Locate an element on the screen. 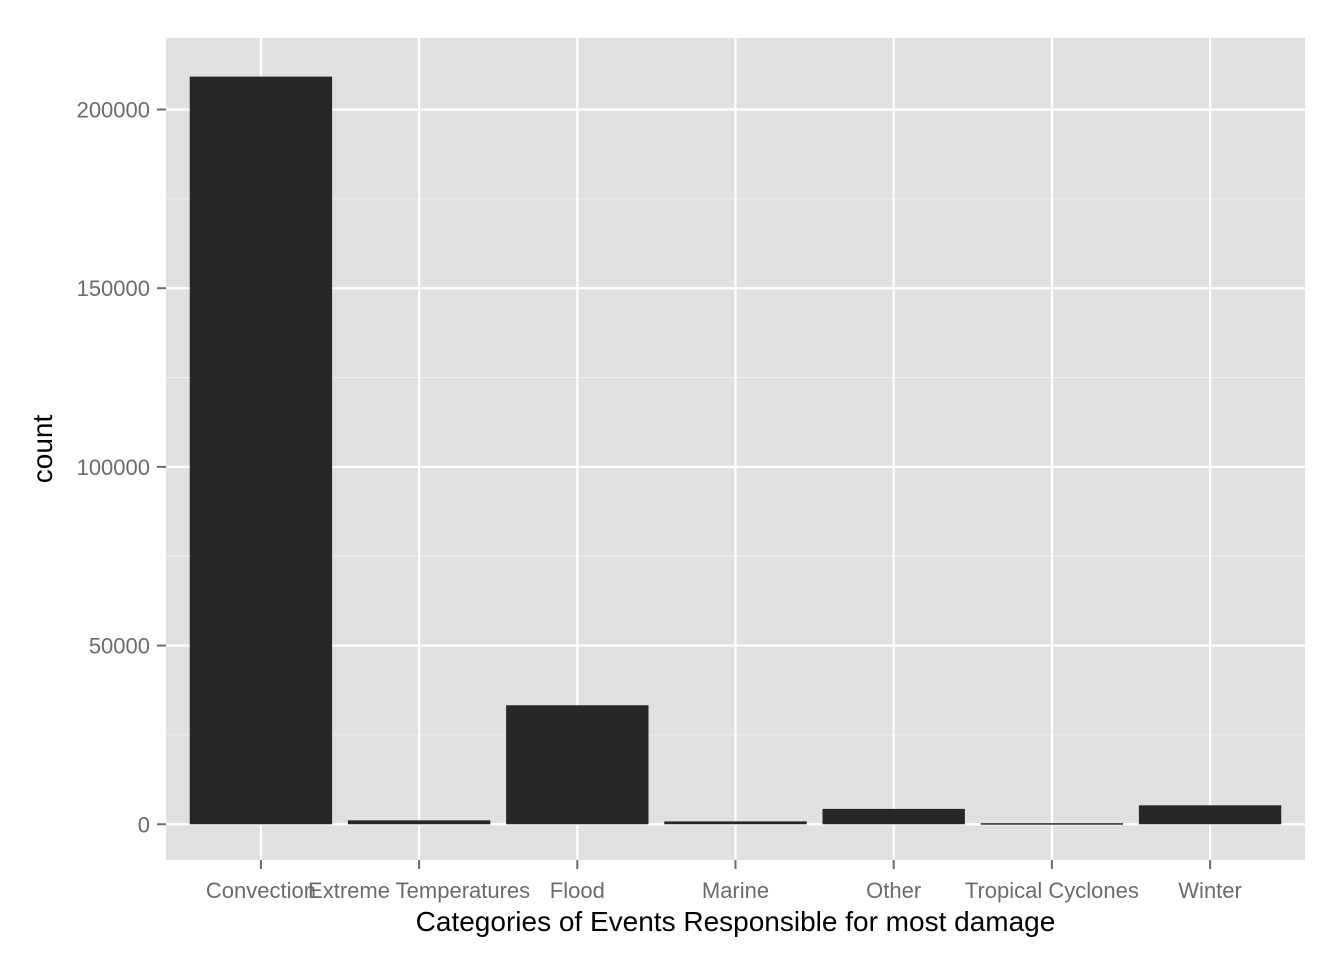 The height and width of the screenshot is (960, 1344). bar-marine is located at coordinates (735, 823).